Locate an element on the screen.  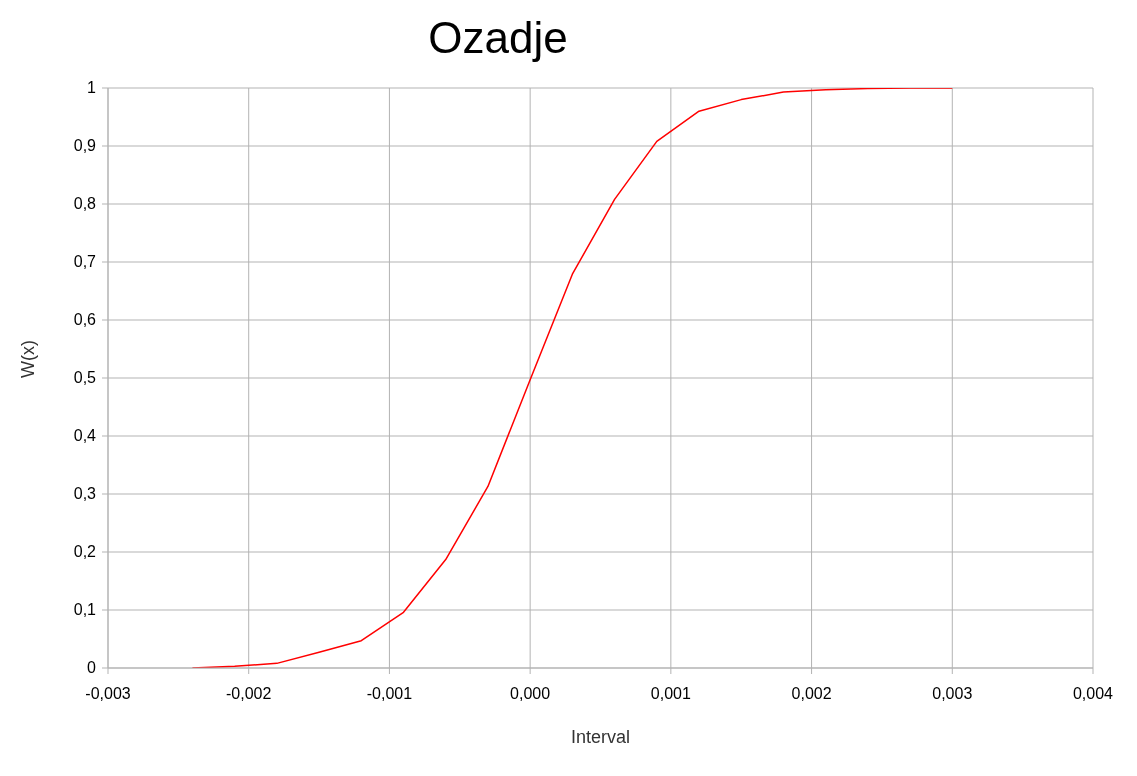
y-tick-label: 0,2 is located at coordinates (85, 551).